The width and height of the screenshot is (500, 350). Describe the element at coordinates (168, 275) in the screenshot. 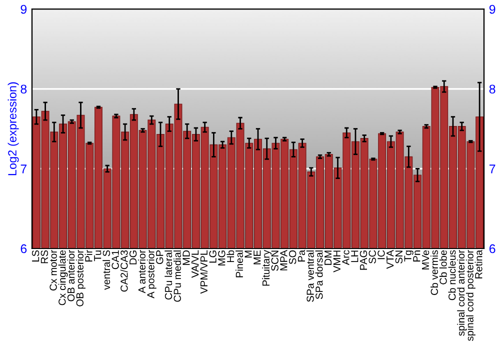

I see `x-tick-label: CPu lateral` at that location.